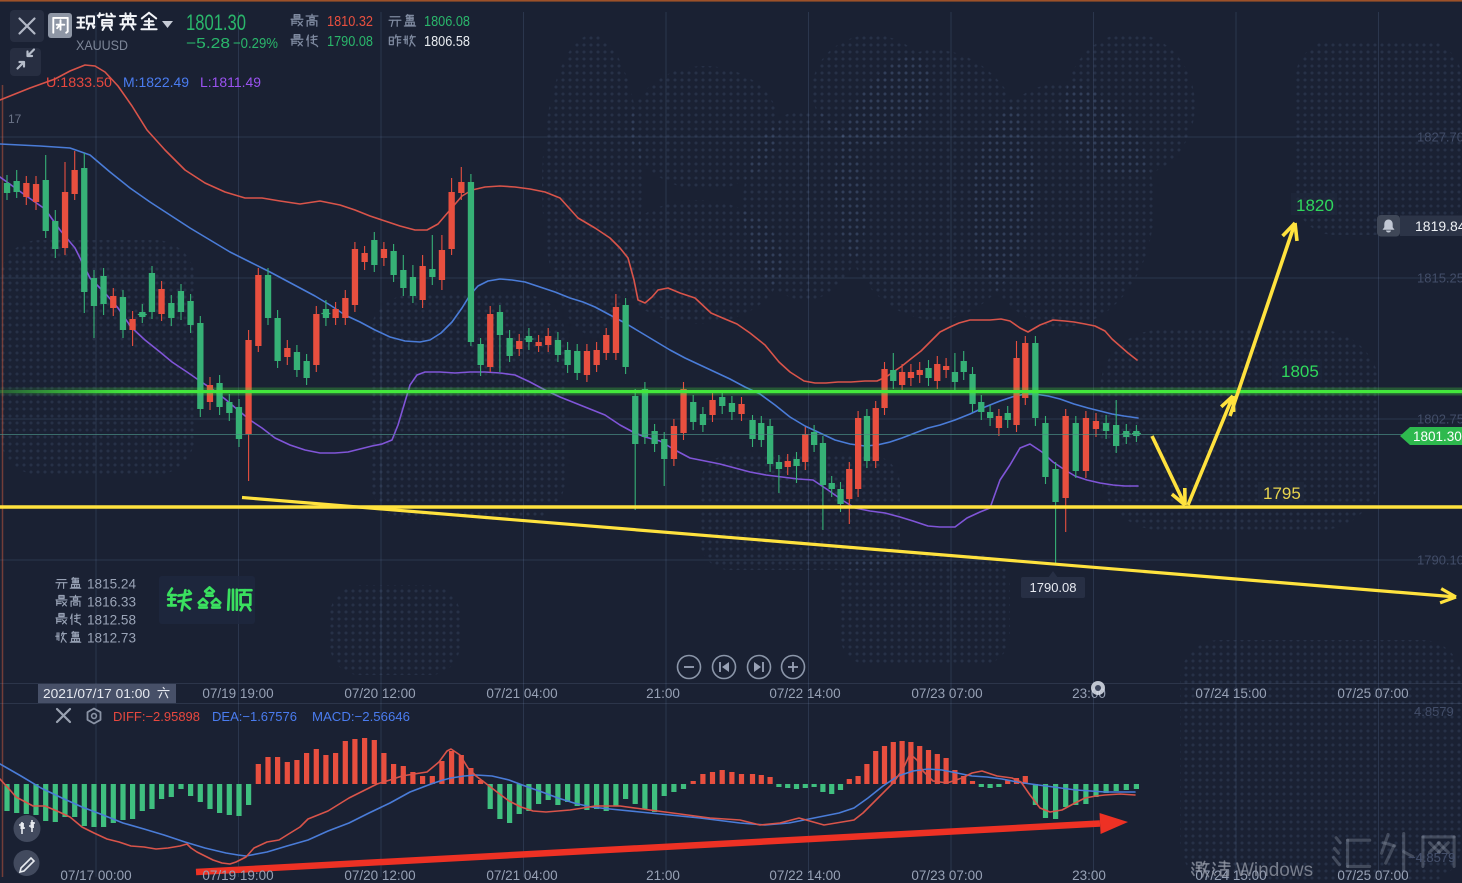  What do you see at coordinates (1089, 875) in the screenshot?
I see `svg-text: 23:00` at bounding box center [1089, 875].